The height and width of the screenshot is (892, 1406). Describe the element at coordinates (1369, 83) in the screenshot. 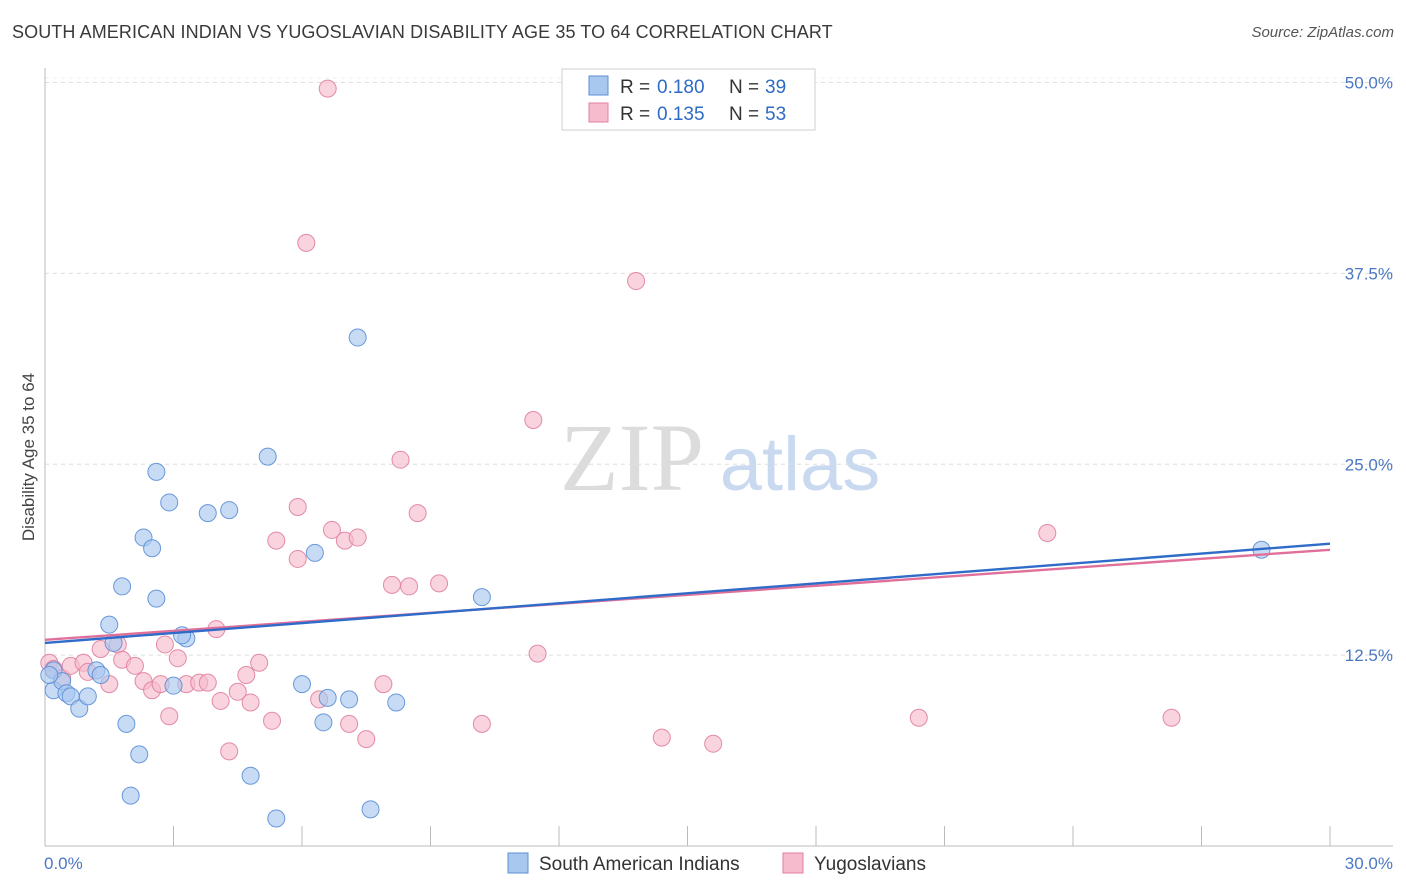

I see `y-tick-label: 50.0%` at that location.